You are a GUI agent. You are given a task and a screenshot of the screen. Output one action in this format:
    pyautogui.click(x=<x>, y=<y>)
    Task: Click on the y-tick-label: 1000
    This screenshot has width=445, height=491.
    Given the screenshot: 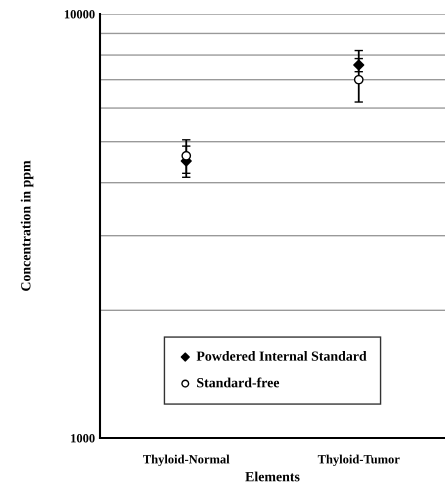 What is the action you would take?
    pyautogui.click(x=83, y=438)
    